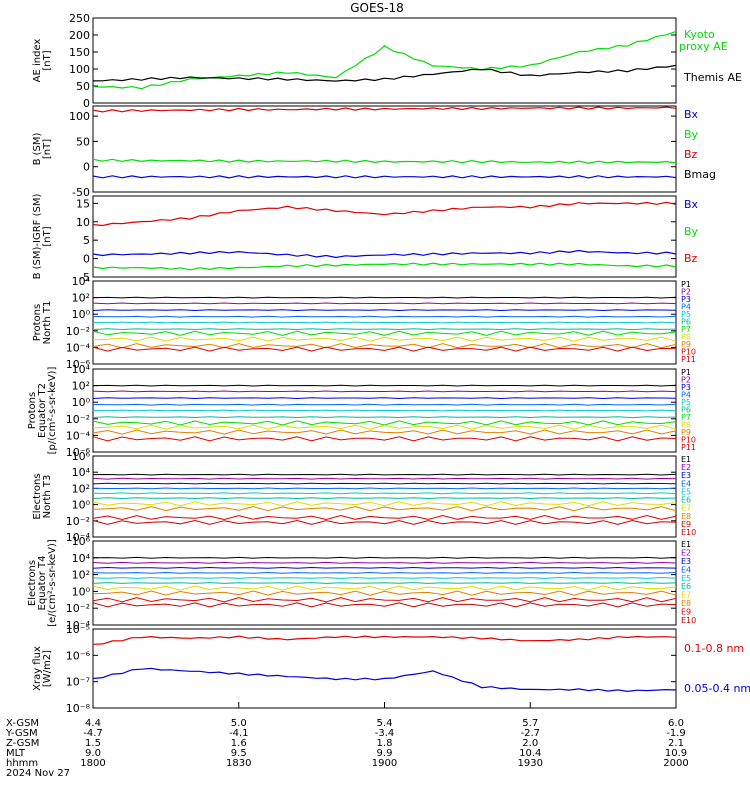 This screenshot has height=800, width=750. What do you see at coordinates (239, 723) in the screenshot?
I see `x-tick-label: 5.0` at bounding box center [239, 723].